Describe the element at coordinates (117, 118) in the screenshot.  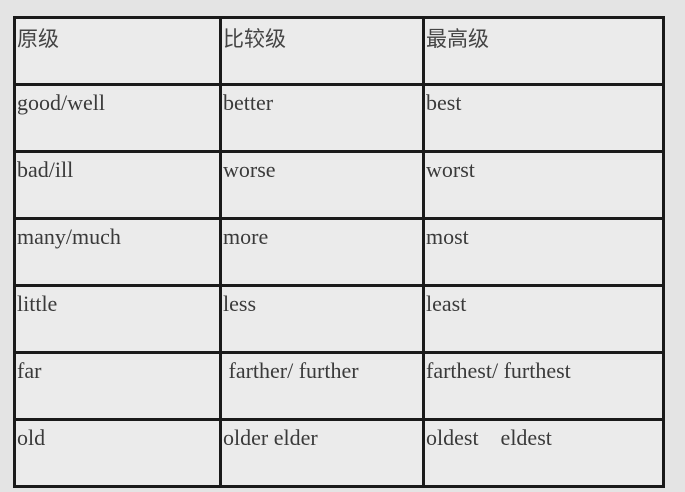
I see `cell-positive: good/well` at that location.